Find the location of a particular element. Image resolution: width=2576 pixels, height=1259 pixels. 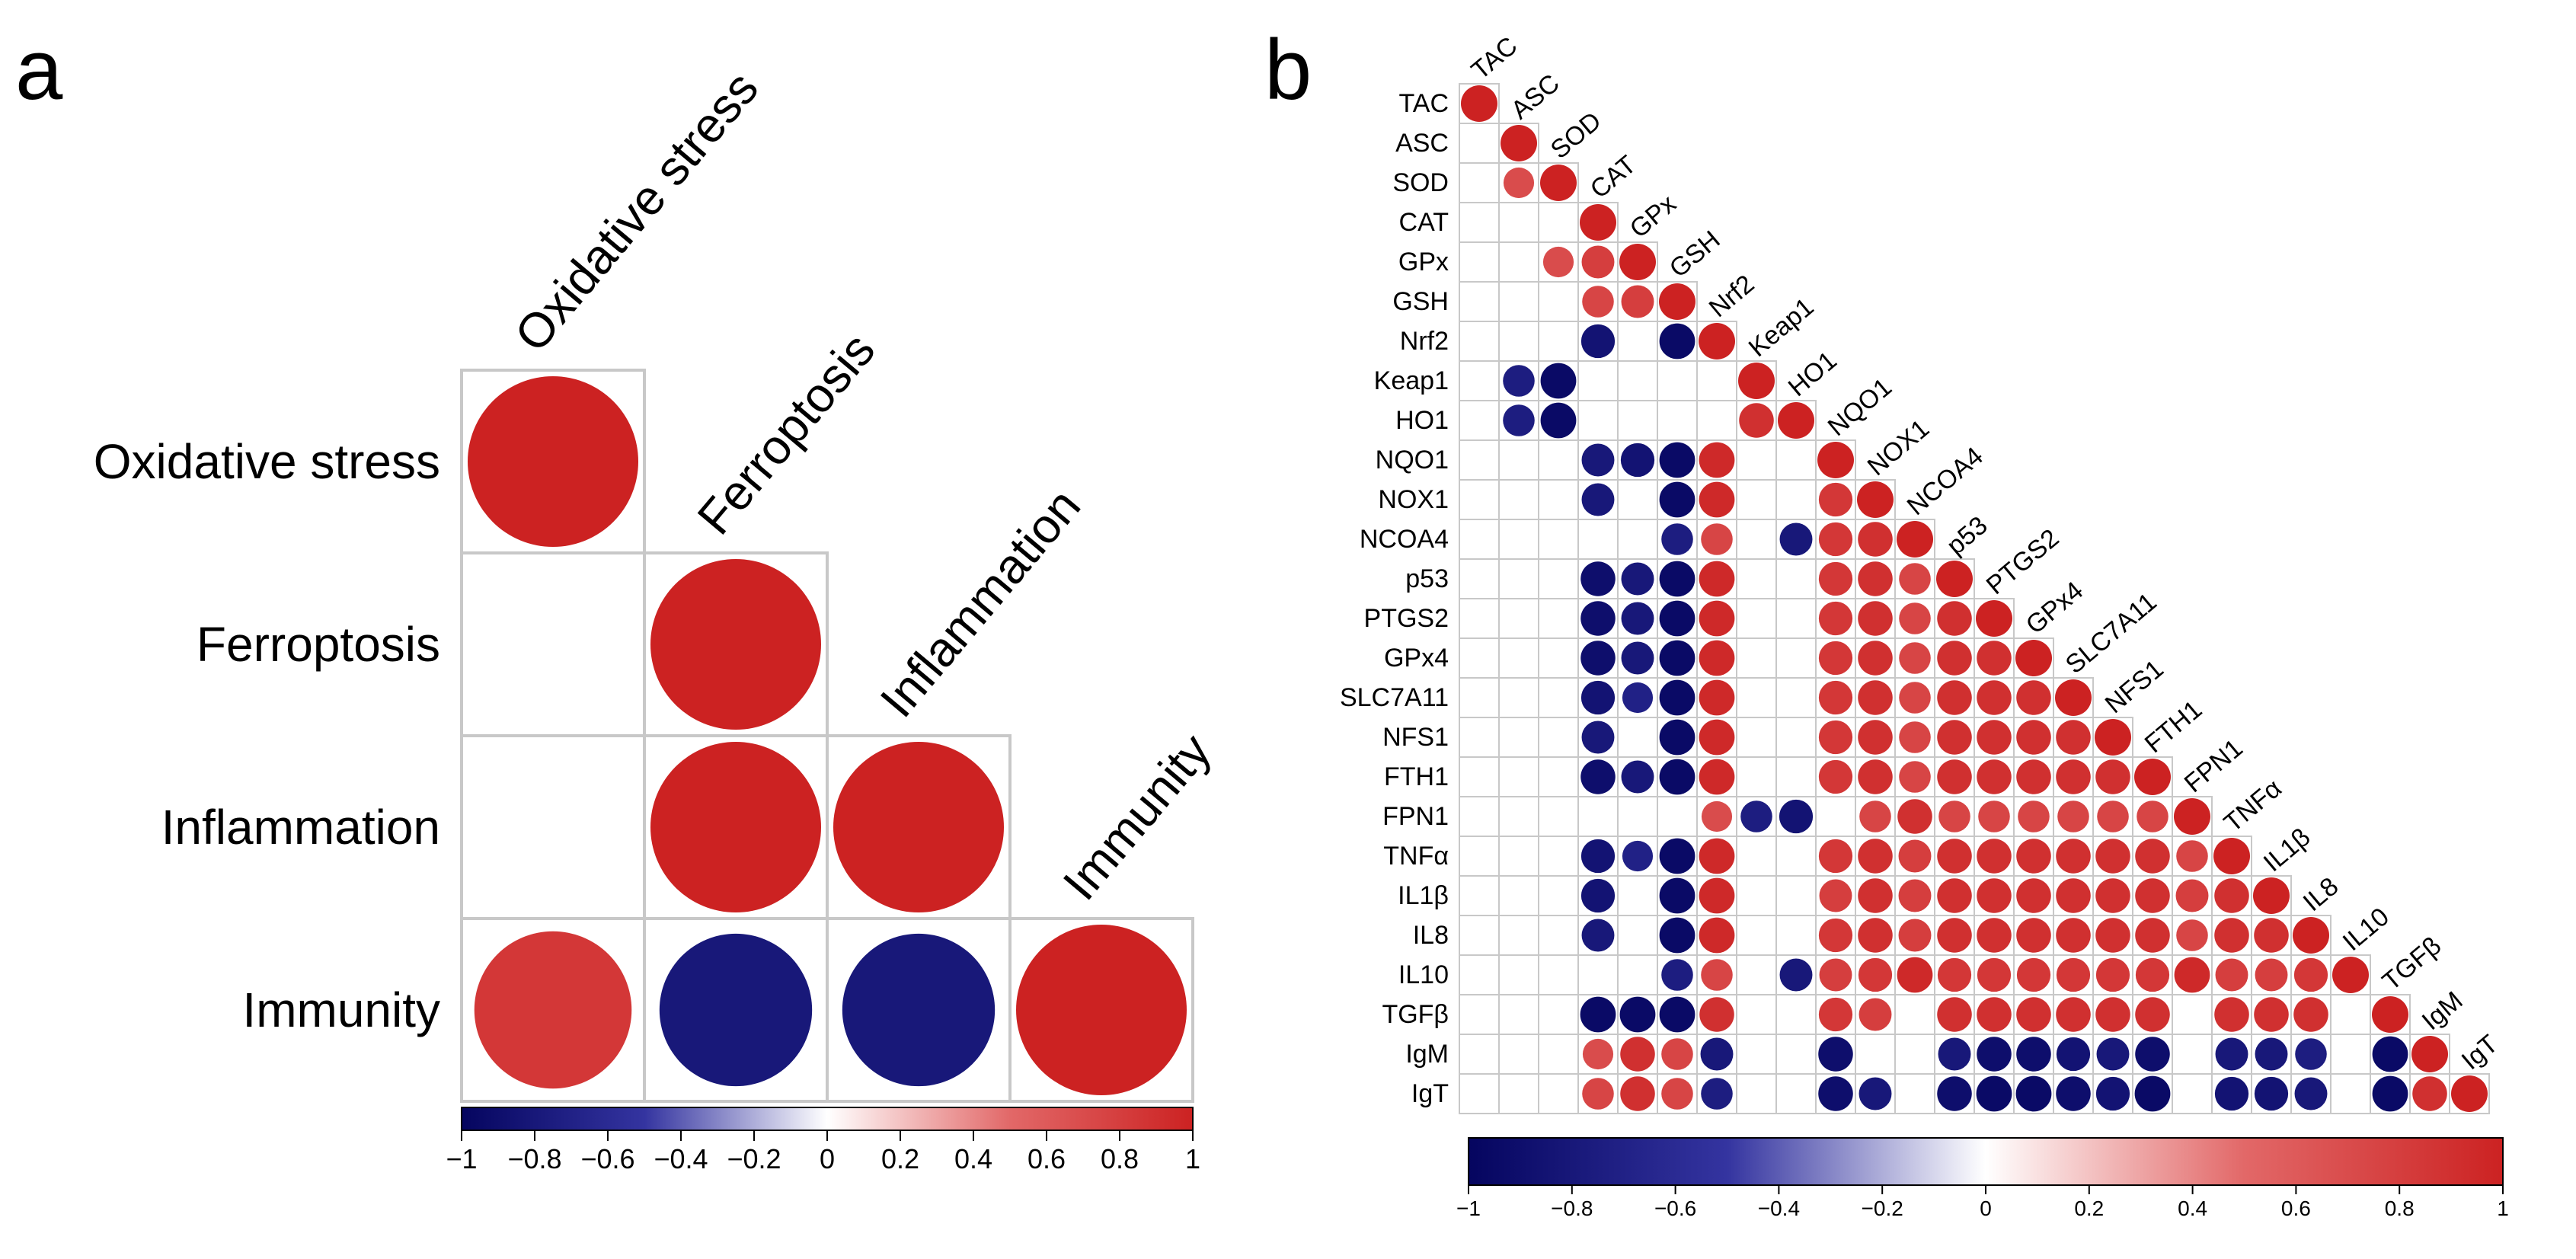

cell-ncoa4-gpx is located at coordinates (1637, 540).